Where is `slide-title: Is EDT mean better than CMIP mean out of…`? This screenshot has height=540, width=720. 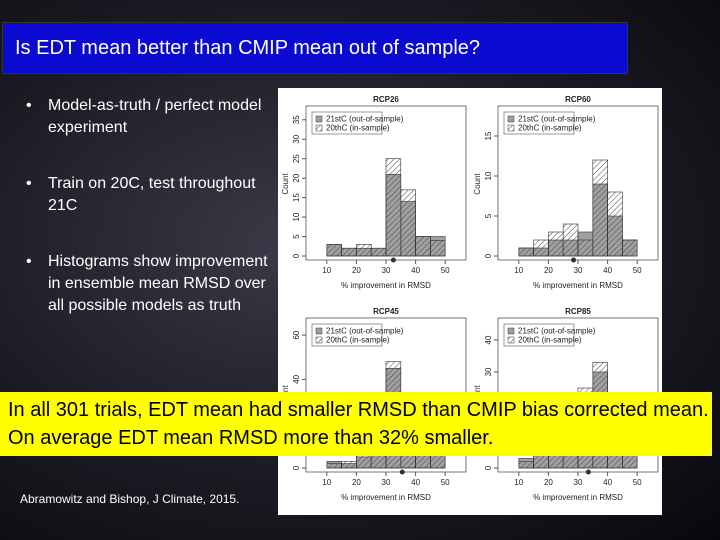 slide-title: Is EDT mean better than CMIP mean out of… is located at coordinates (315, 48).